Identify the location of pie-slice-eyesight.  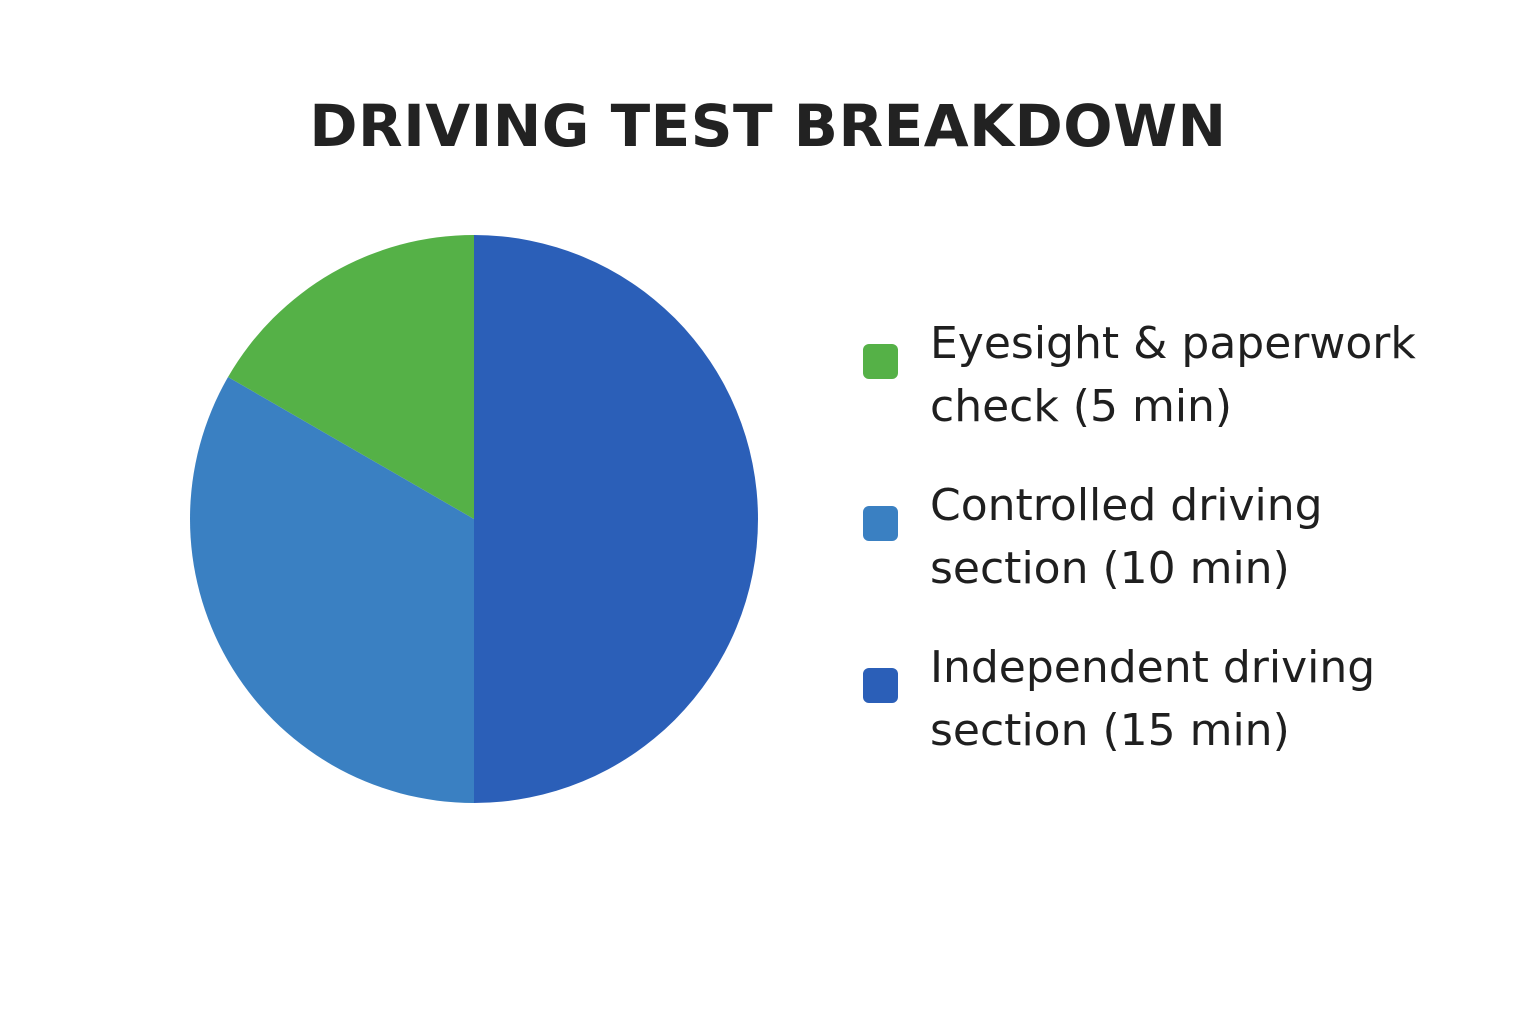
(351, 377).